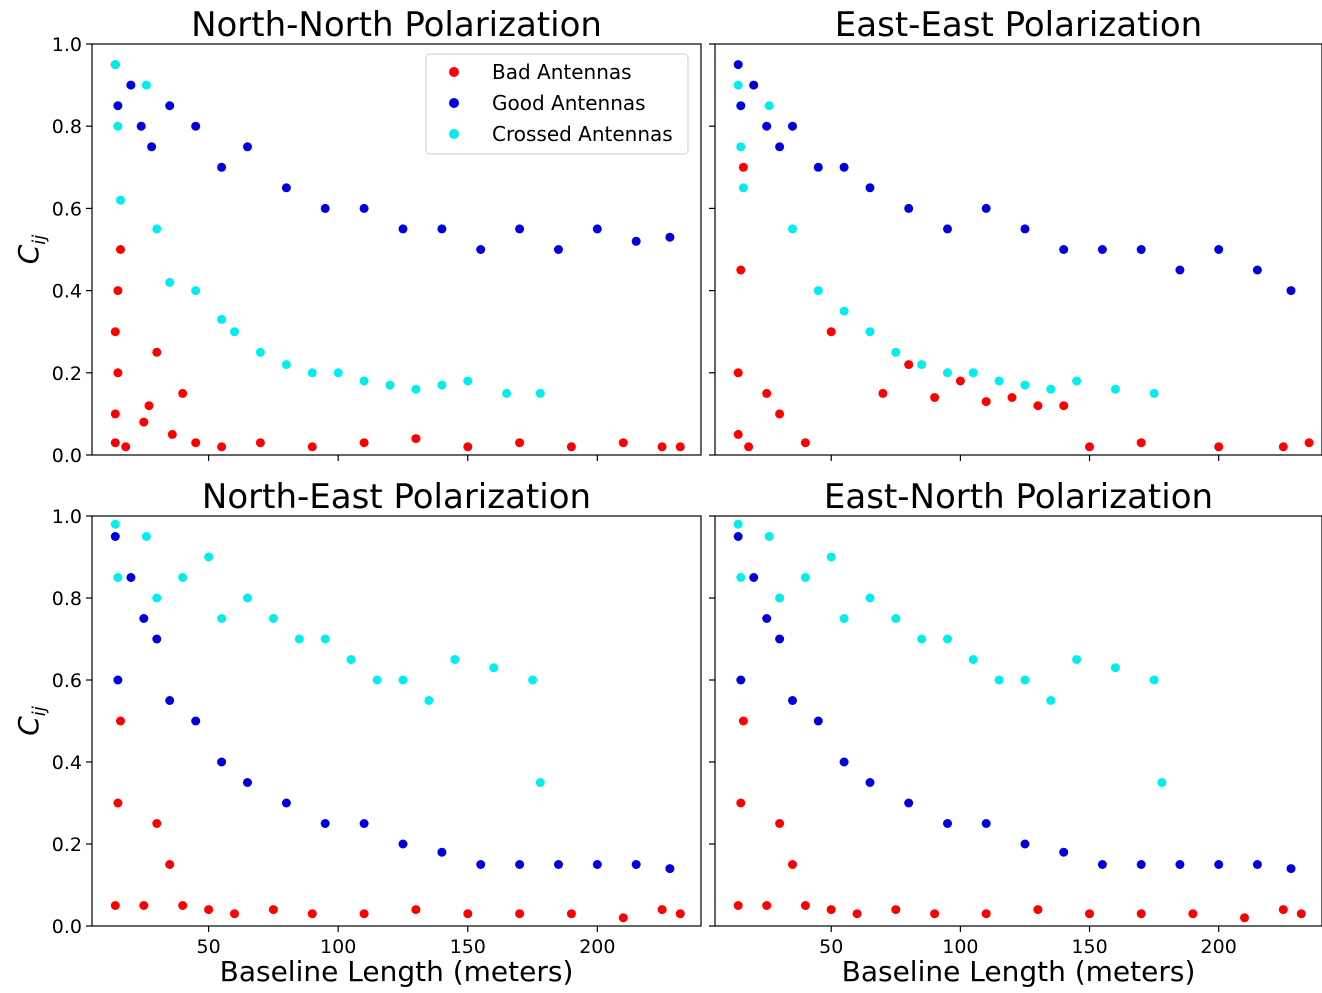  What do you see at coordinates (209, 947) in the screenshot?
I see `x-tick-label: 50` at bounding box center [209, 947].